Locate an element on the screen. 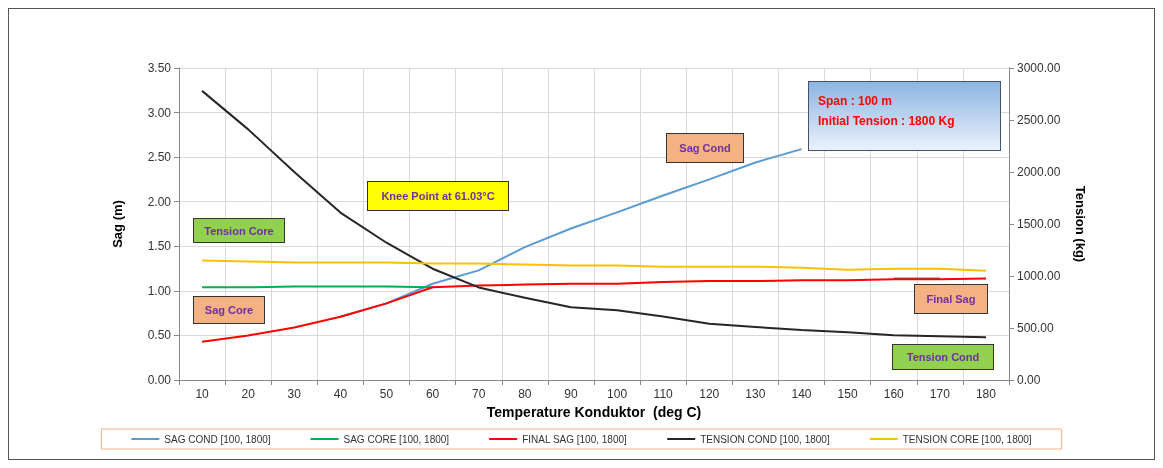  annotation: Sag Cond is located at coordinates (705, 148).